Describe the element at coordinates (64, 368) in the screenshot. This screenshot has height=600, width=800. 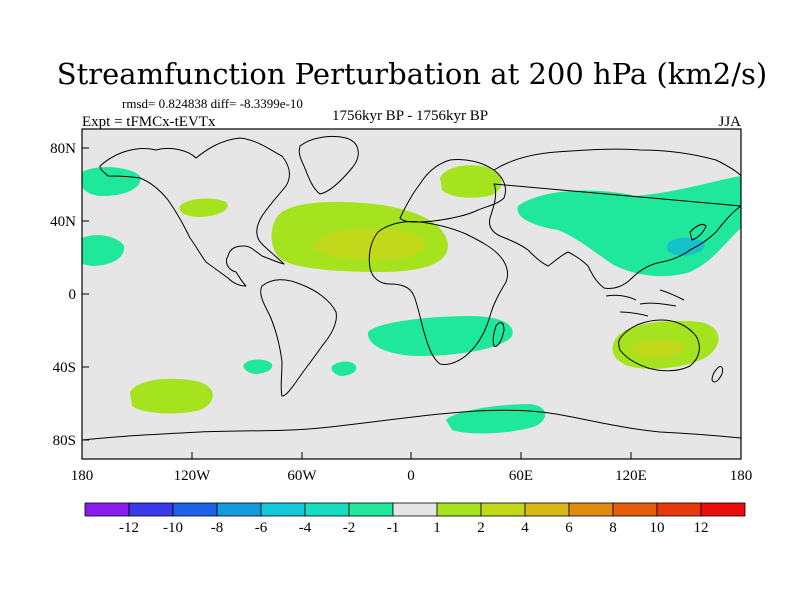
I see `y-tick-label: 40S` at that location.